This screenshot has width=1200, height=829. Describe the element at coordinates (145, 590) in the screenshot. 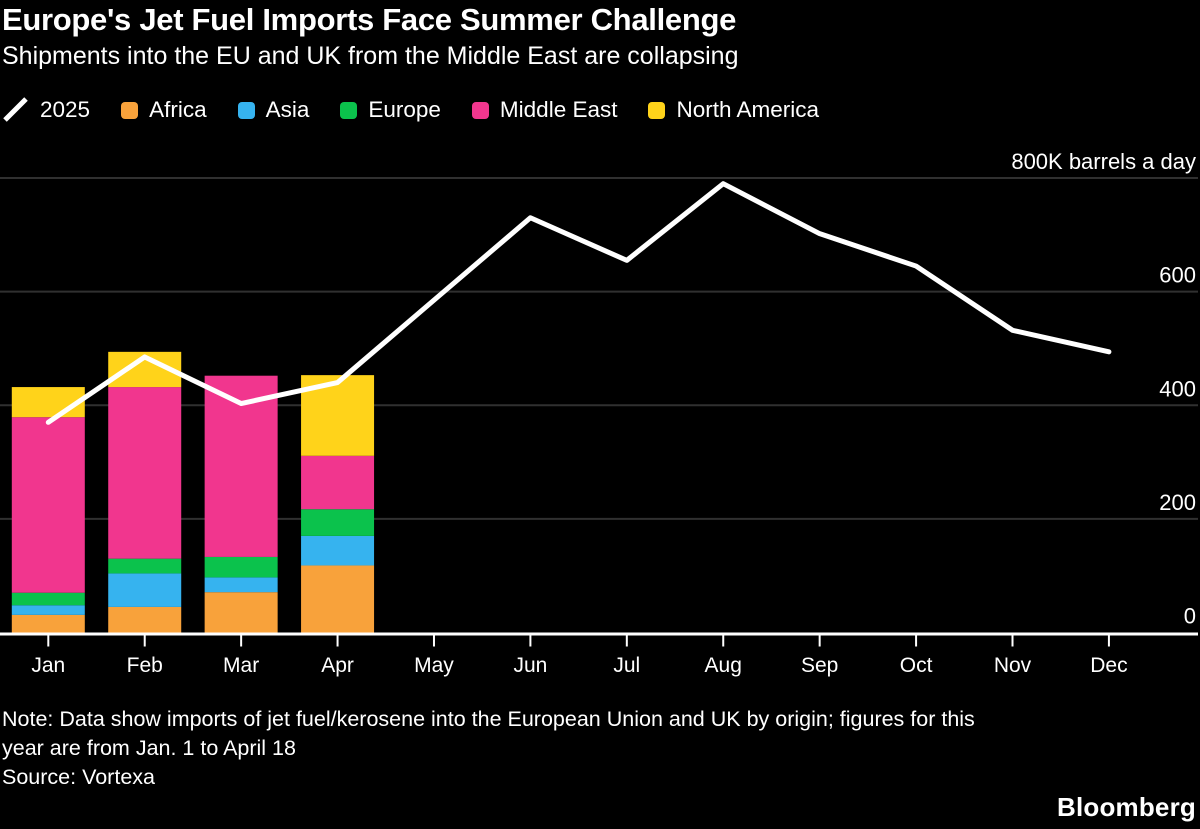

I see `bar-asia-feb` at that location.